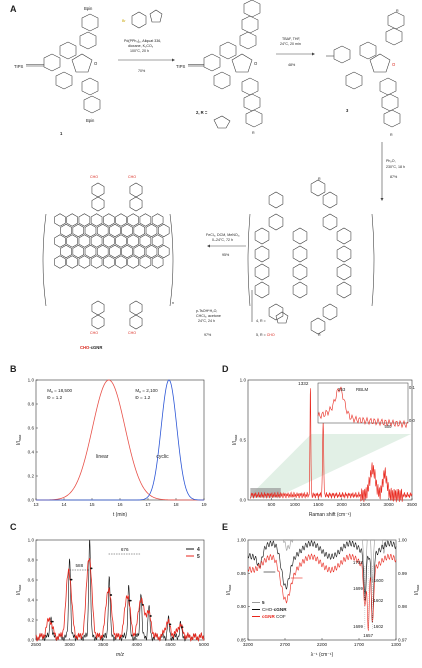 The width and height of the screenshot is (422, 668). I want to click on y-tick-label: 0.4, so click(31, 452).